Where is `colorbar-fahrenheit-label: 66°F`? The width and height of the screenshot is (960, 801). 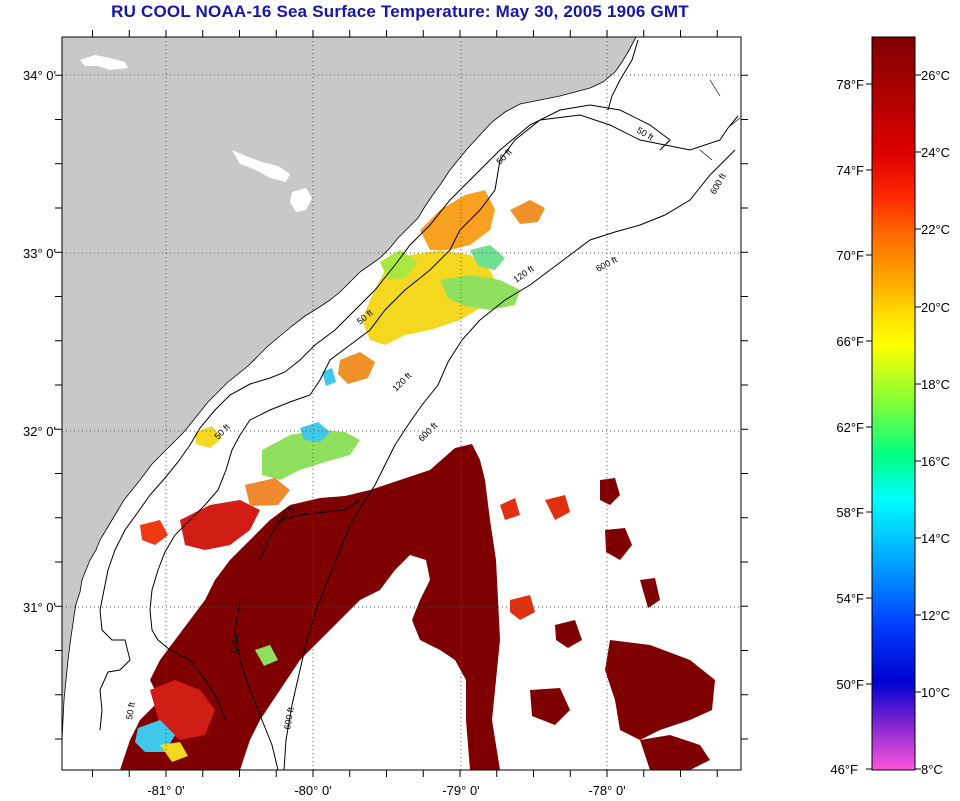 colorbar-fahrenheit-label: 66°F is located at coordinates (850, 341).